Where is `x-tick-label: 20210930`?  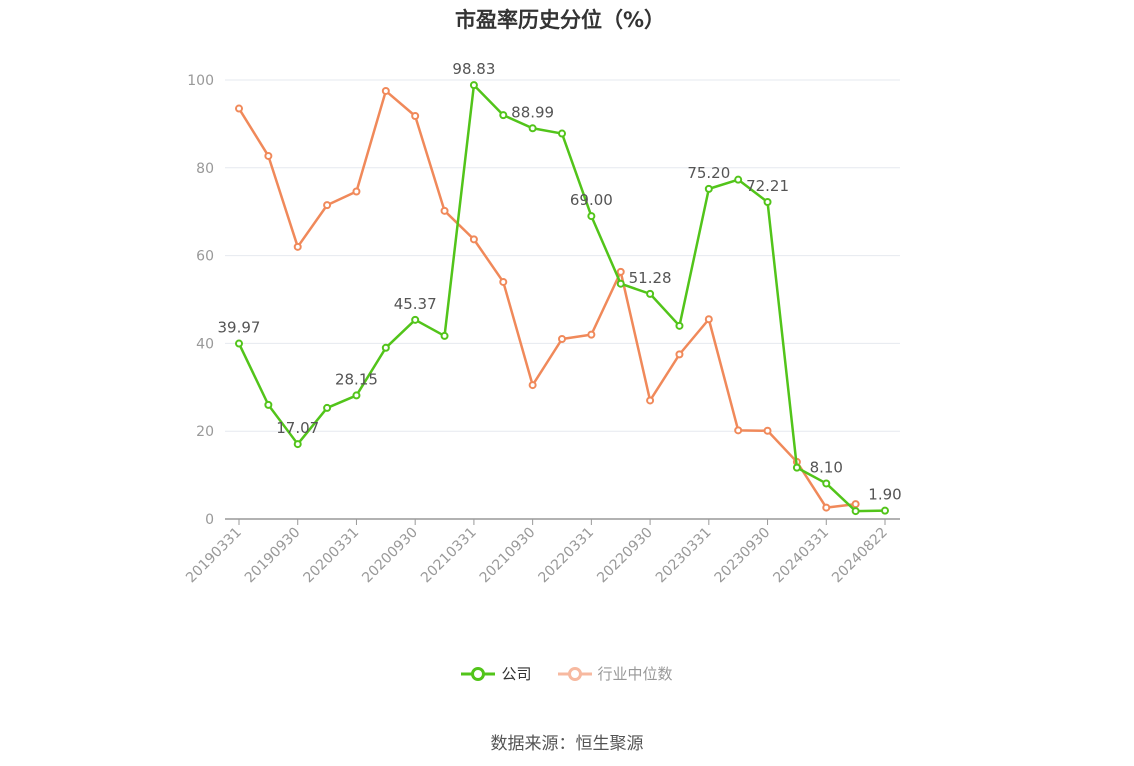 x-tick-label: 20210930 is located at coordinates (508, 556).